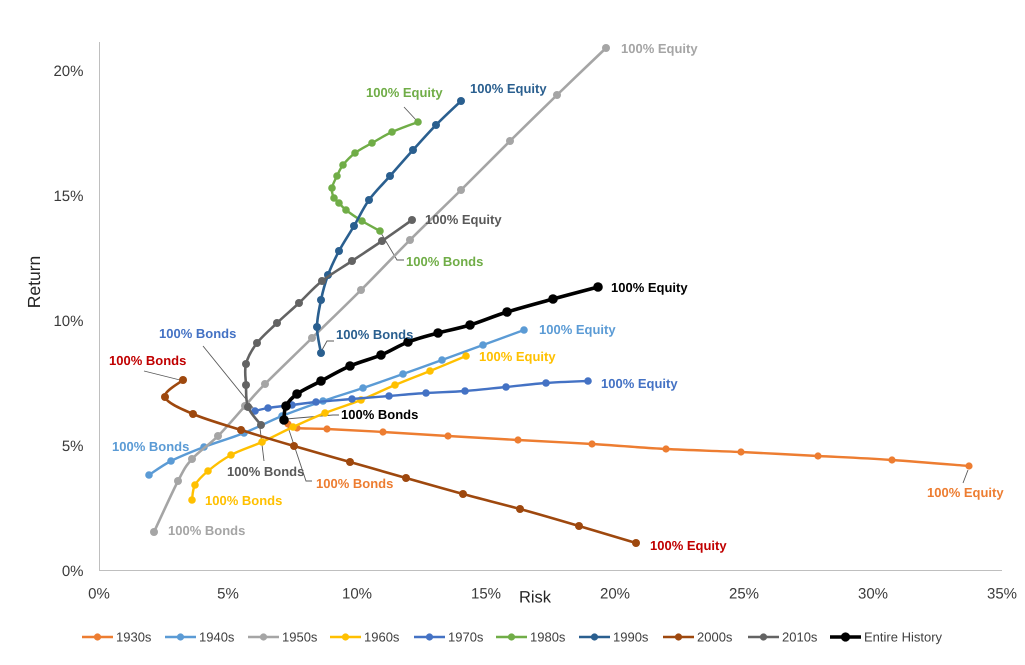 The height and width of the screenshot is (665, 1025). Describe the element at coordinates (382, 637) in the screenshot. I see `svg-text: 1960s` at that location.